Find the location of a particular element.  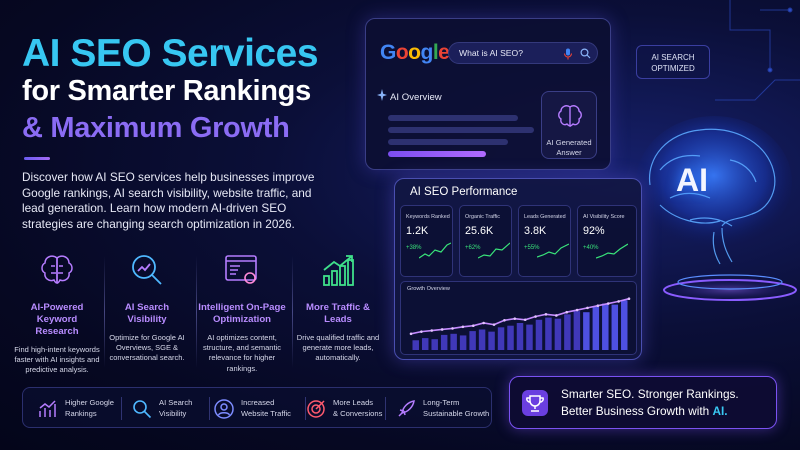

metric-card-keywords: Keywords Ranked 1.2K +38% is located at coordinates (426, 241).